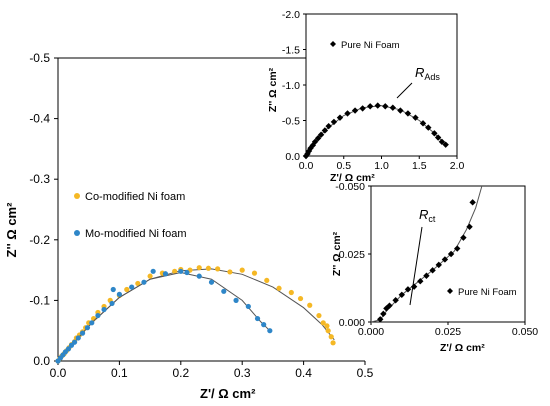 The height and width of the screenshot is (406, 550). Describe the element at coordinates (39, 179) in the screenshot. I see `y-tick-label: -0.3` at that location.